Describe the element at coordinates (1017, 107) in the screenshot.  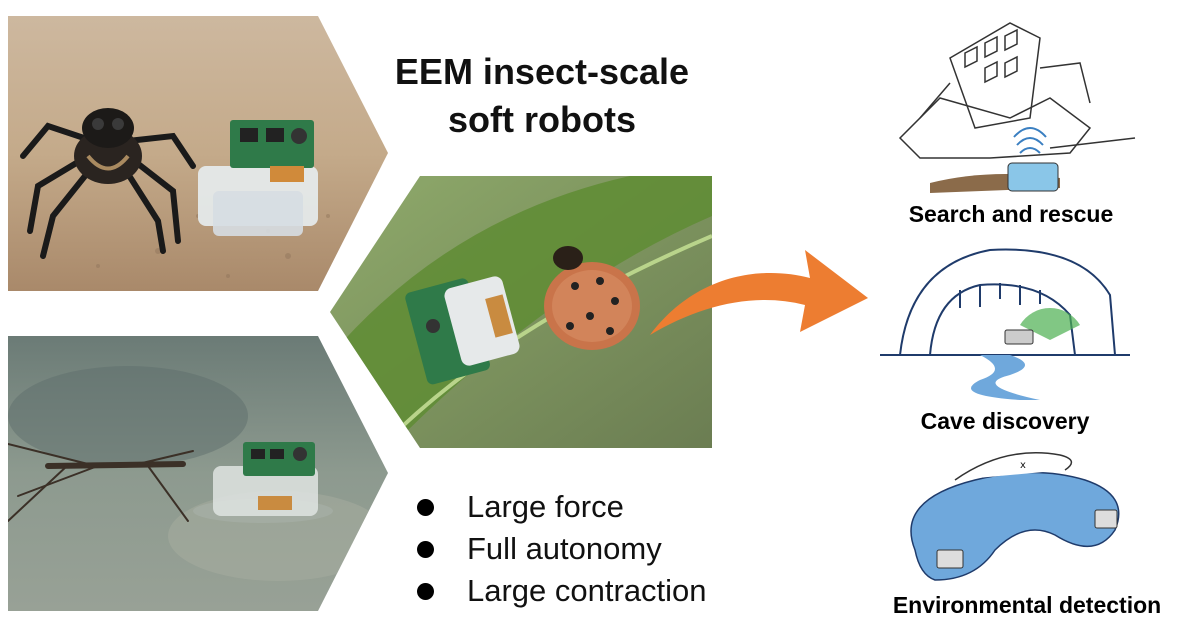
I see `building-icon` at that location.